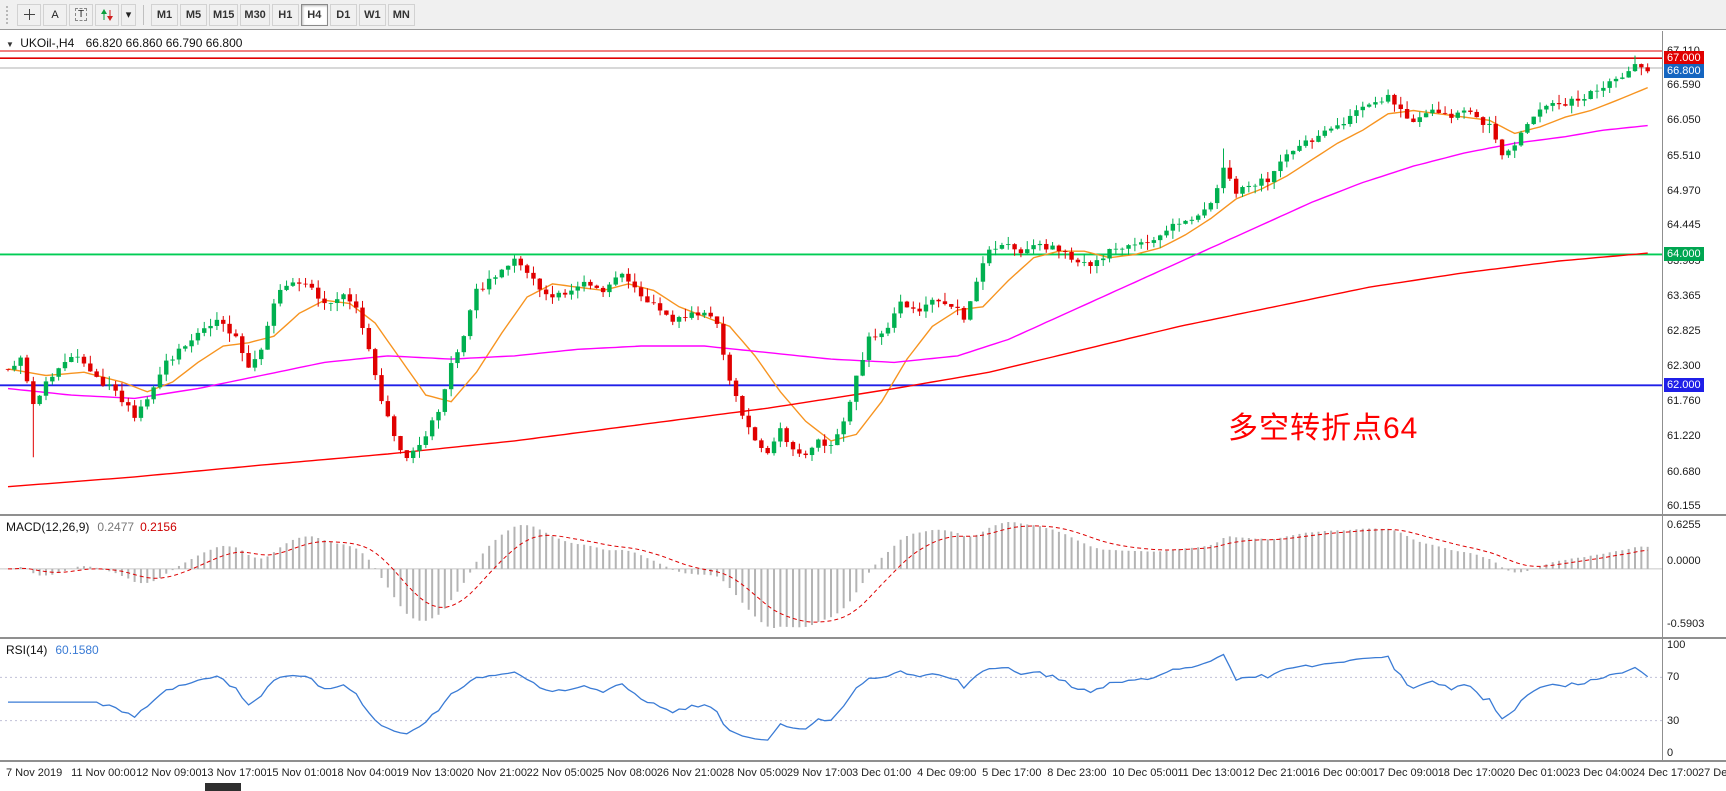 Image resolution: width=1726 pixels, height=791 pixels. What do you see at coordinates (1673, 720) in the screenshot?
I see `rsi-axis-label: 30` at bounding box center [1673, 720].